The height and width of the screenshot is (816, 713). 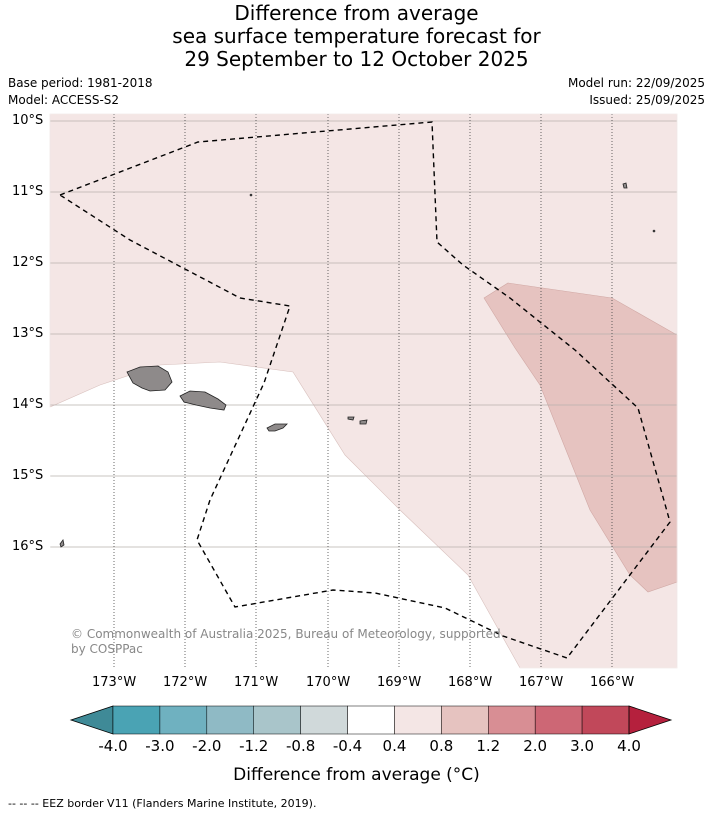 What do you see at coordinates (80, 83) in the screenshot?
I see `base-period-text: Base period: 1981-2018` at bounding box center [80, 83].